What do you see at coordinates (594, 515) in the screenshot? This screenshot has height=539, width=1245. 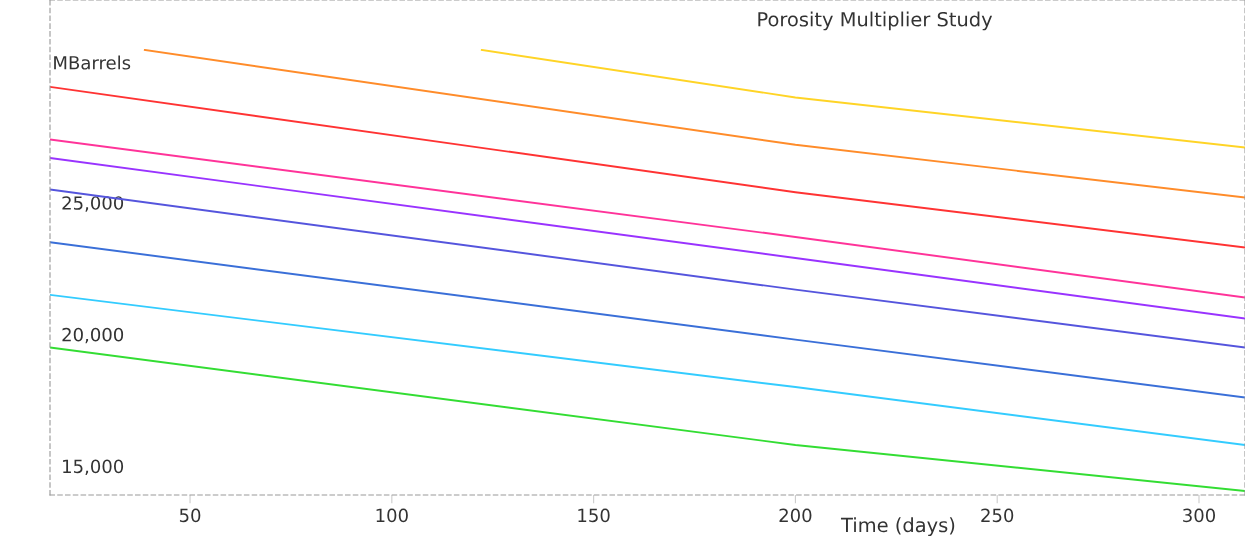 I see `x-tick-label: 150` at bounding box center [594, 515].